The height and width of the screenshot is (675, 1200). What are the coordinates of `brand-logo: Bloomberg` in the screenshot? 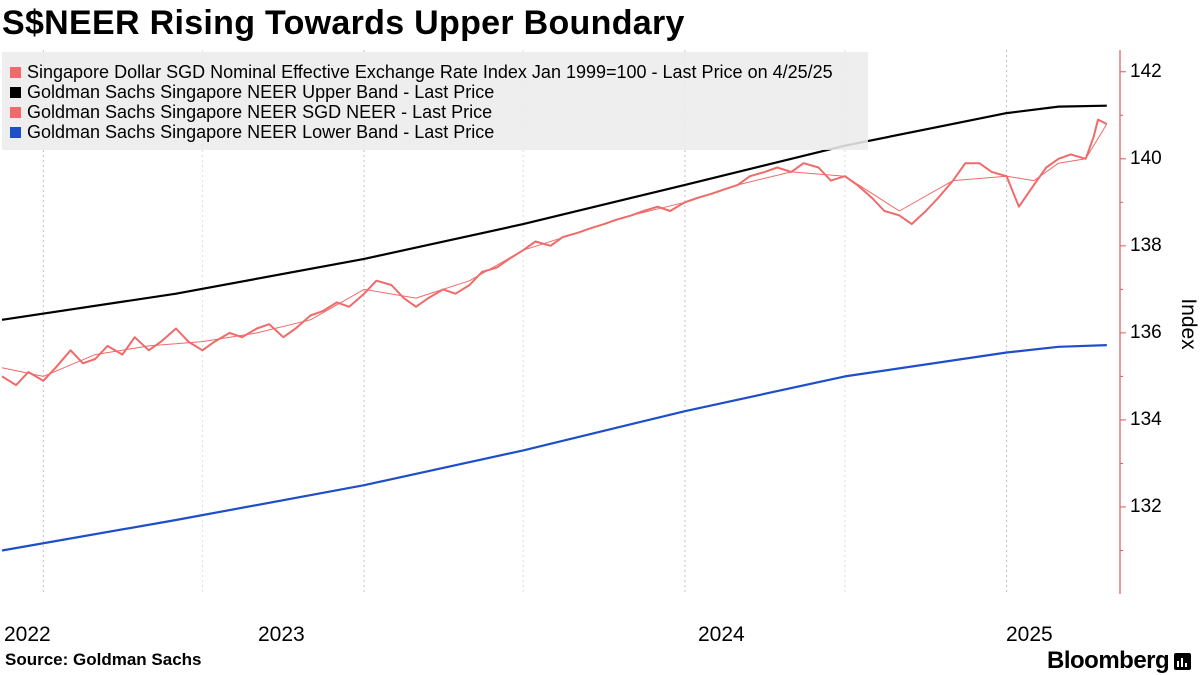 It's located at (1119, 661).